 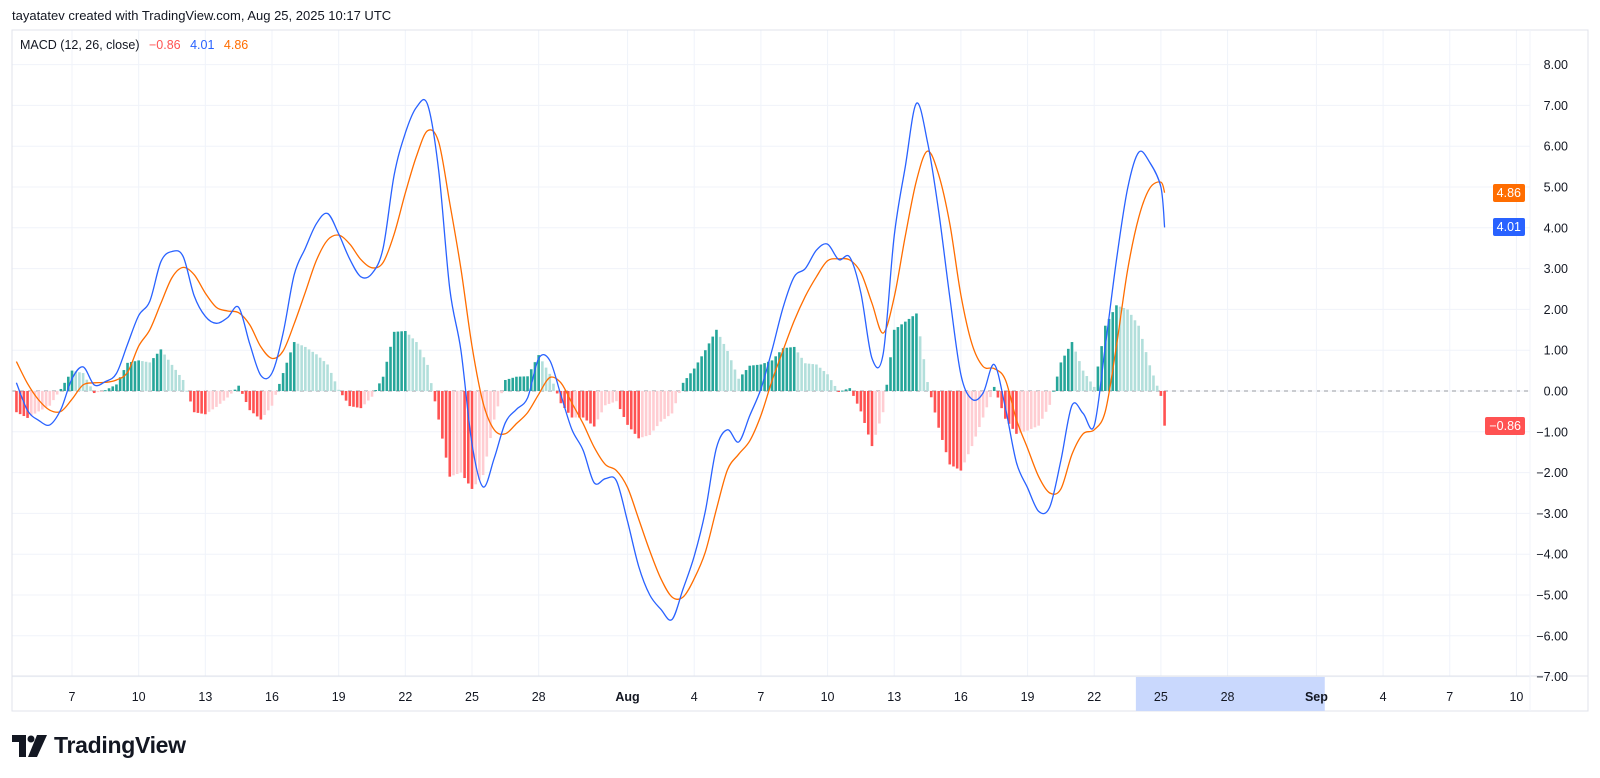 What do you see at coordinates (1161, 697) in the screenshot?
I see `x-tick-label: 25` at bounding box center [1161, 697].